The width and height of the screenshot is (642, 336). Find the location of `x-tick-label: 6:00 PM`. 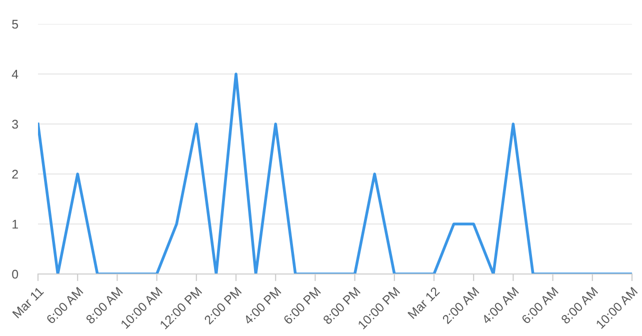

x-tick-label: 6:00 PM is located at coordinates (301, 305).